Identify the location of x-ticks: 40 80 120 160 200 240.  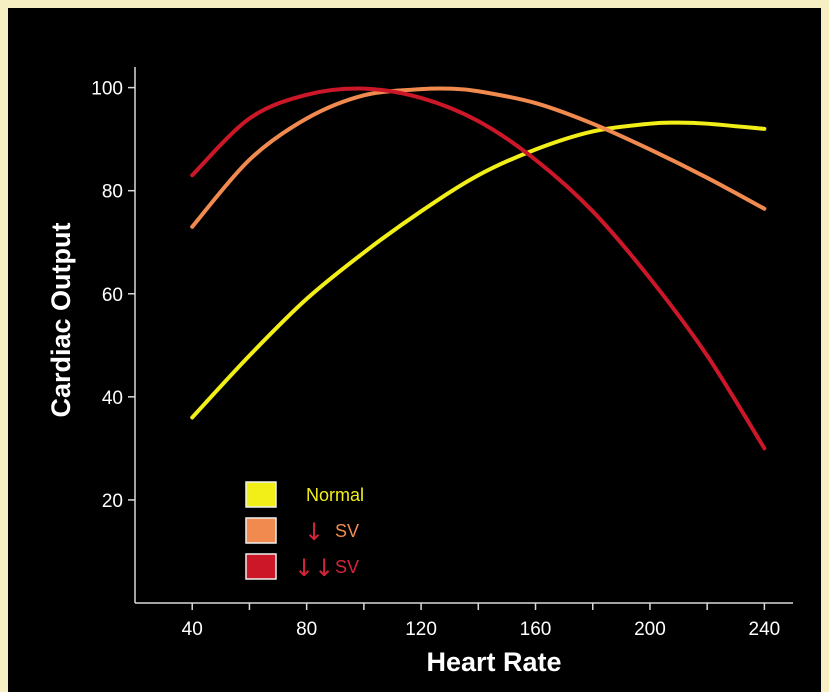
(481, 621).